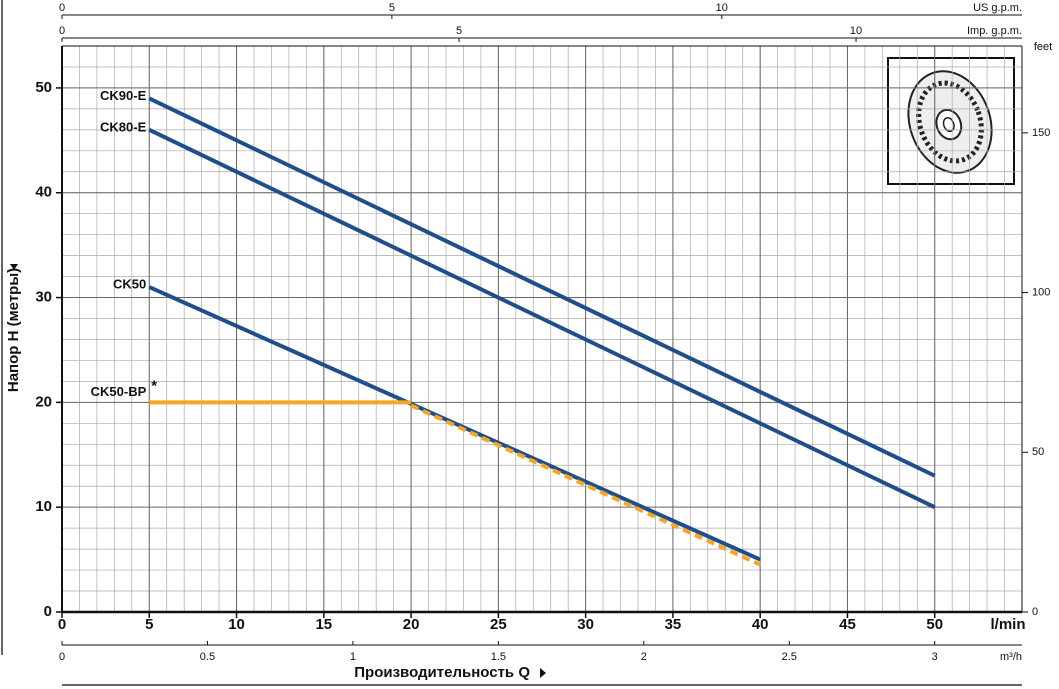 The width and height of the screenshot is (1059, 689). What do you see at coordinates (154, 385) in the screenshot?
I see `note-mark: *` at bounding box center [154, 385].